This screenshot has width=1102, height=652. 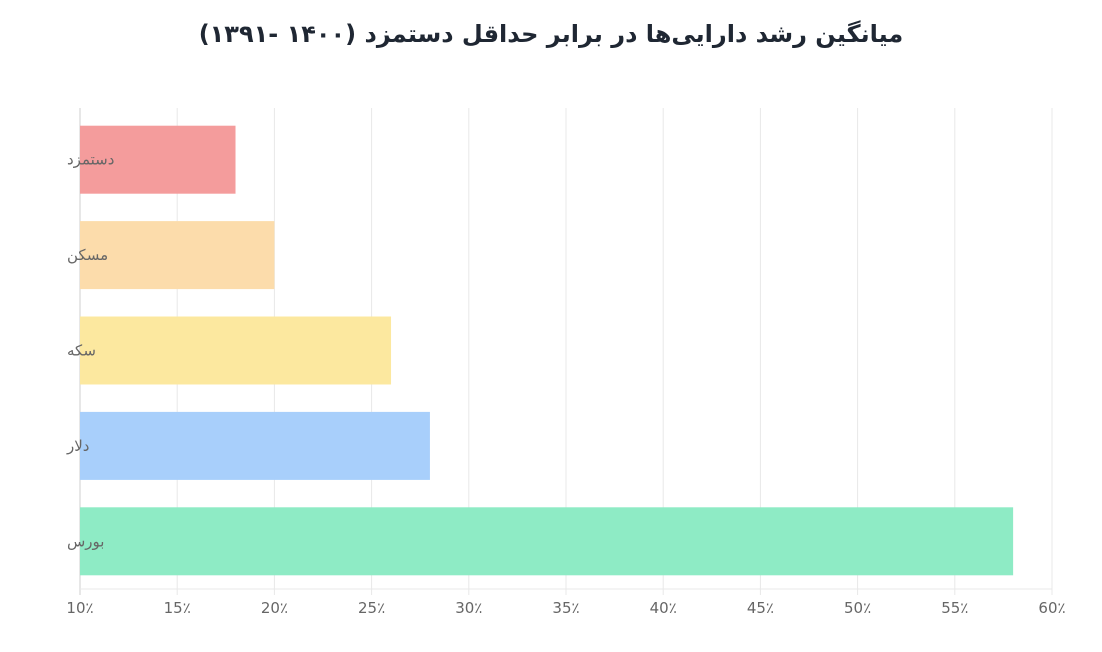 What do you see at coordinates (663, 608) in the screenshot?
I see `x-tick-label: 40٪` at bounding box center [663, 608].